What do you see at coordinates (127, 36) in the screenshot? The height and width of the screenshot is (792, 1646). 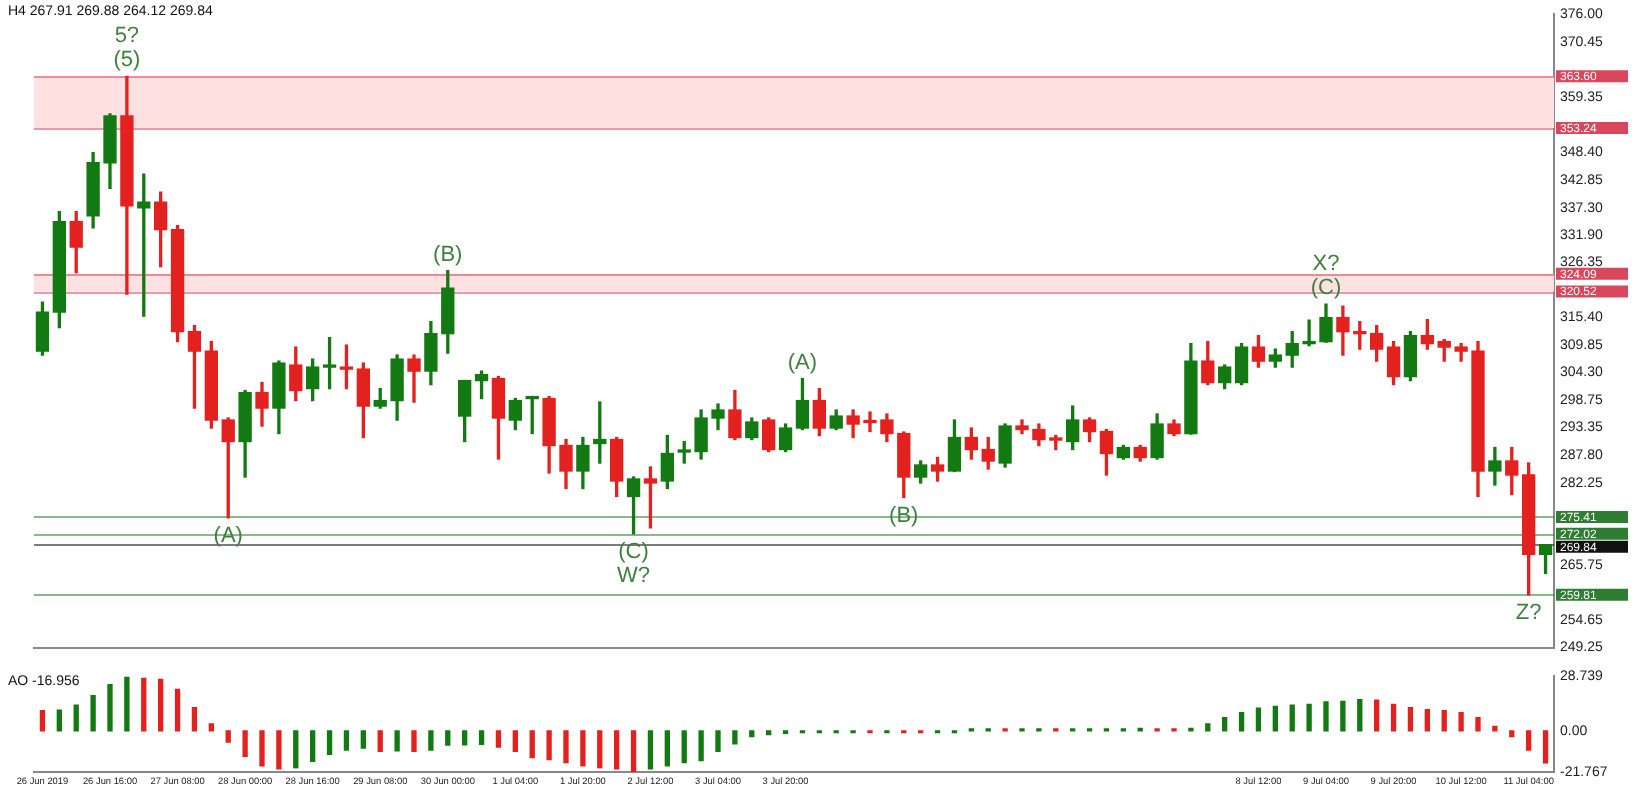 I see `annotation: 5?` at bounding box center [127, 36].